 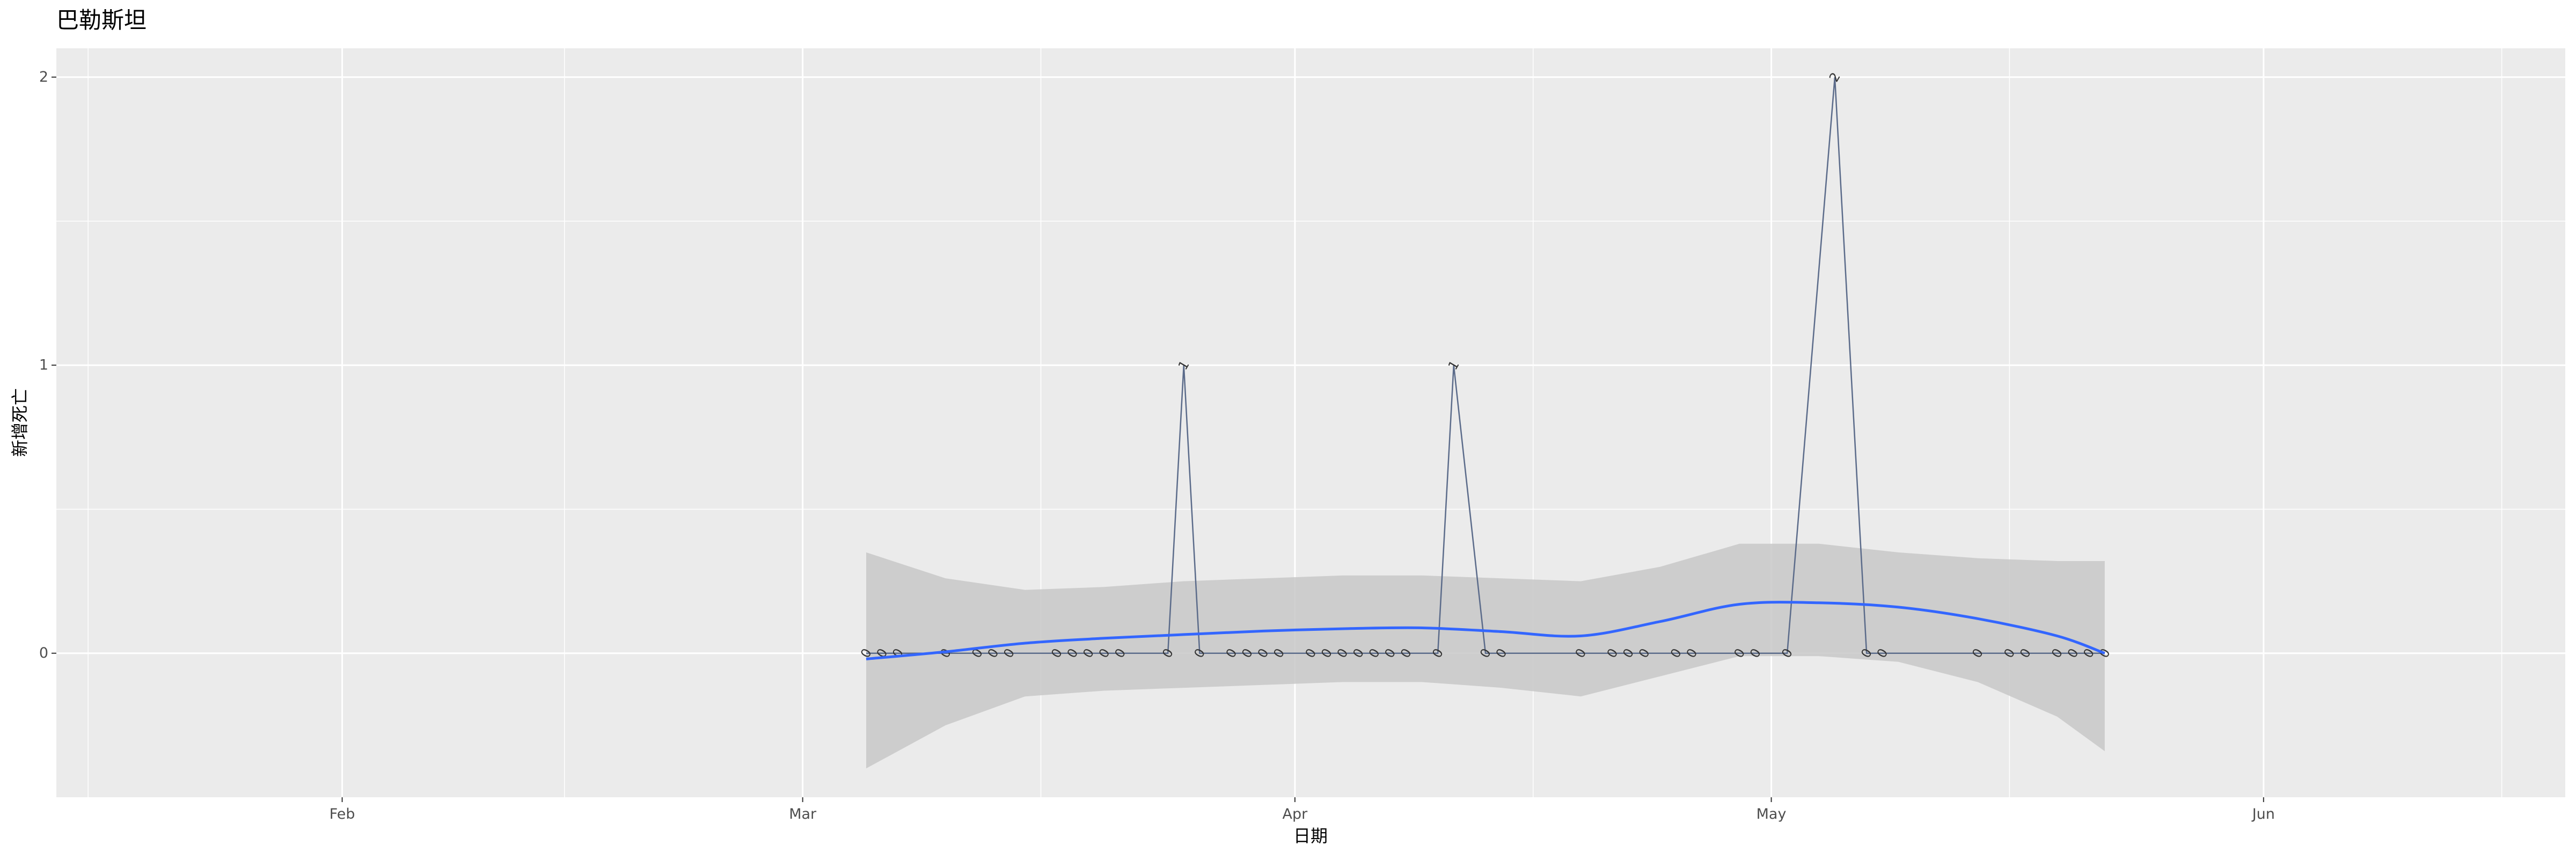 What do you see at coordinates (1295, 814) in the screenshot?
I see `x-tick-label: Apr` at bounding box center [1295, 814].